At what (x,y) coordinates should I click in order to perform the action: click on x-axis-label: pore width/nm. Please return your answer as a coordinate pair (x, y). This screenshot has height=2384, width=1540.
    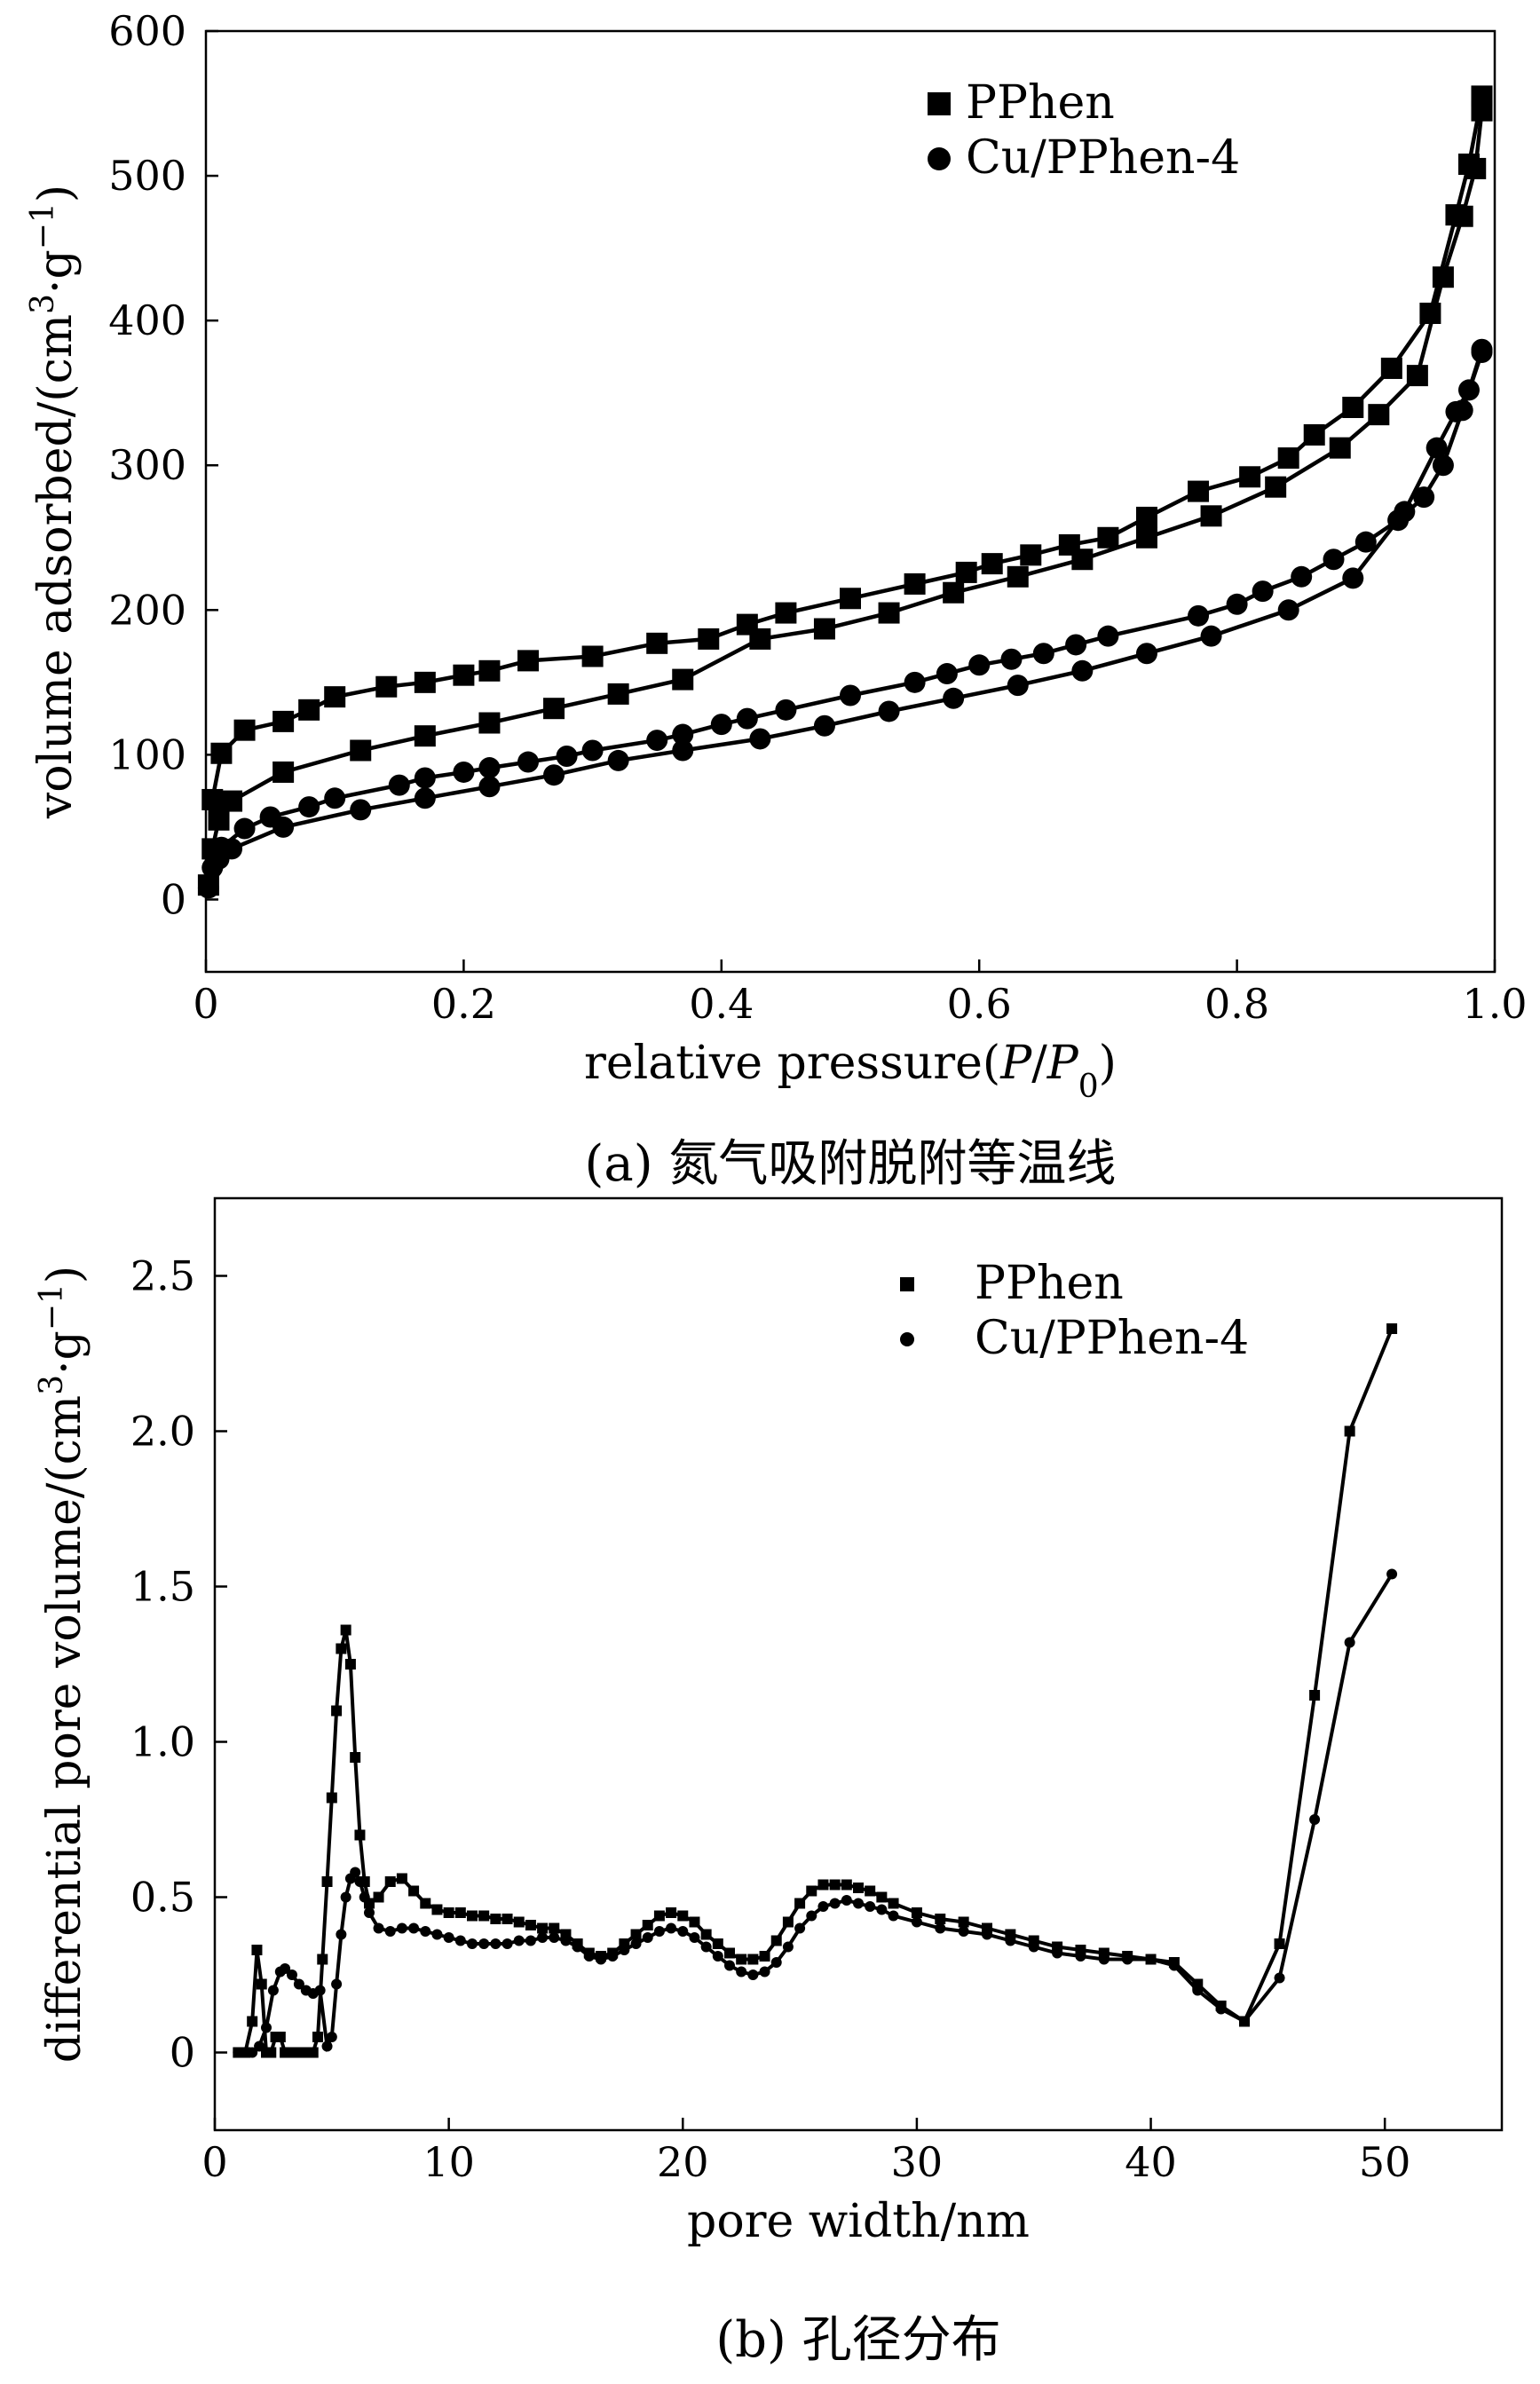
    Looking at the image, I should click on (858, 2221).